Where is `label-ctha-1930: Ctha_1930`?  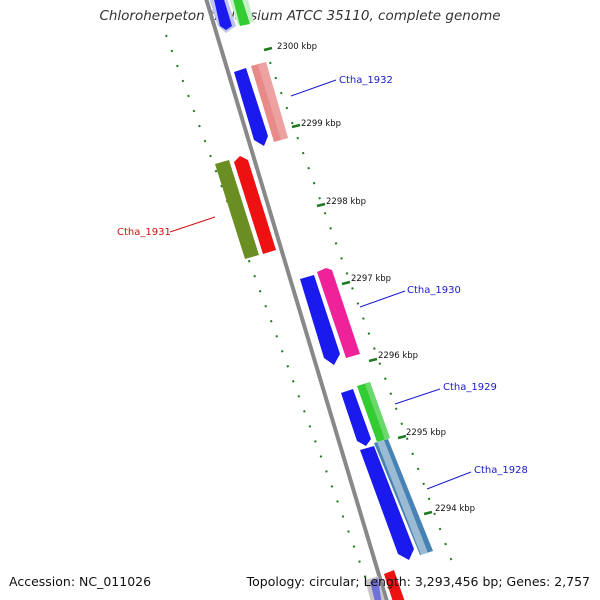 label-ctha-1930: Ctha_1930 is located at coordinates (434, 290).